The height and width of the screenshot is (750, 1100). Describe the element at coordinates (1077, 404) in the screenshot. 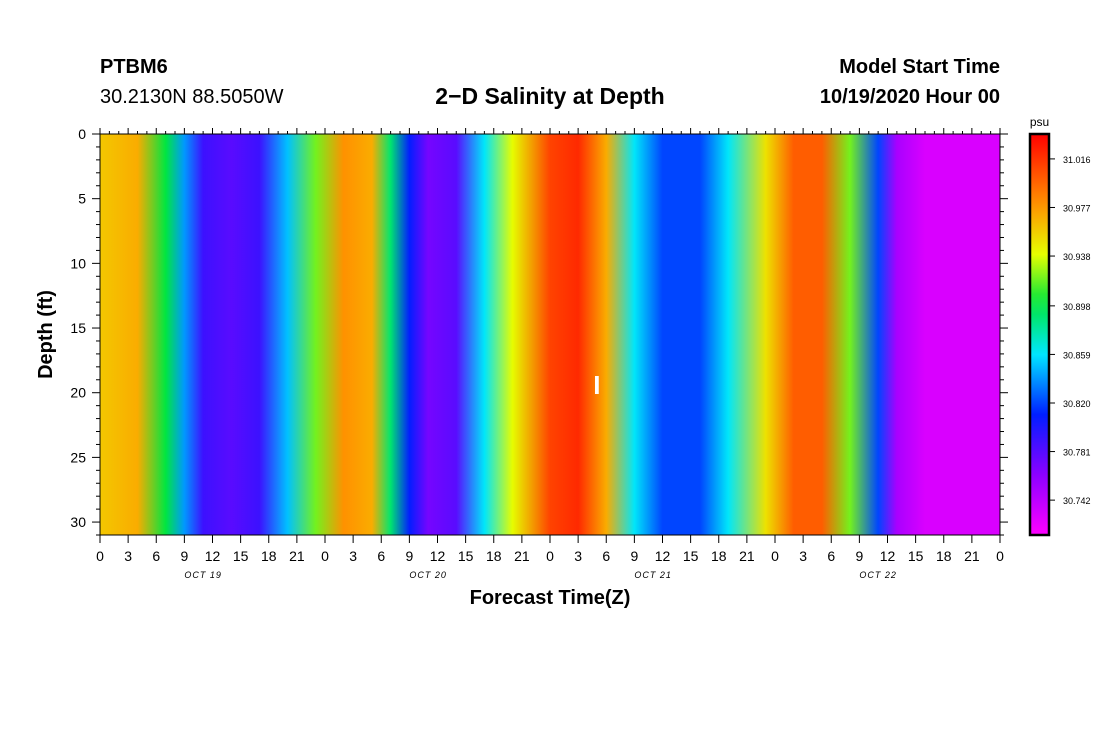

I see `colorbar-tick-label: 30.820` at that location.